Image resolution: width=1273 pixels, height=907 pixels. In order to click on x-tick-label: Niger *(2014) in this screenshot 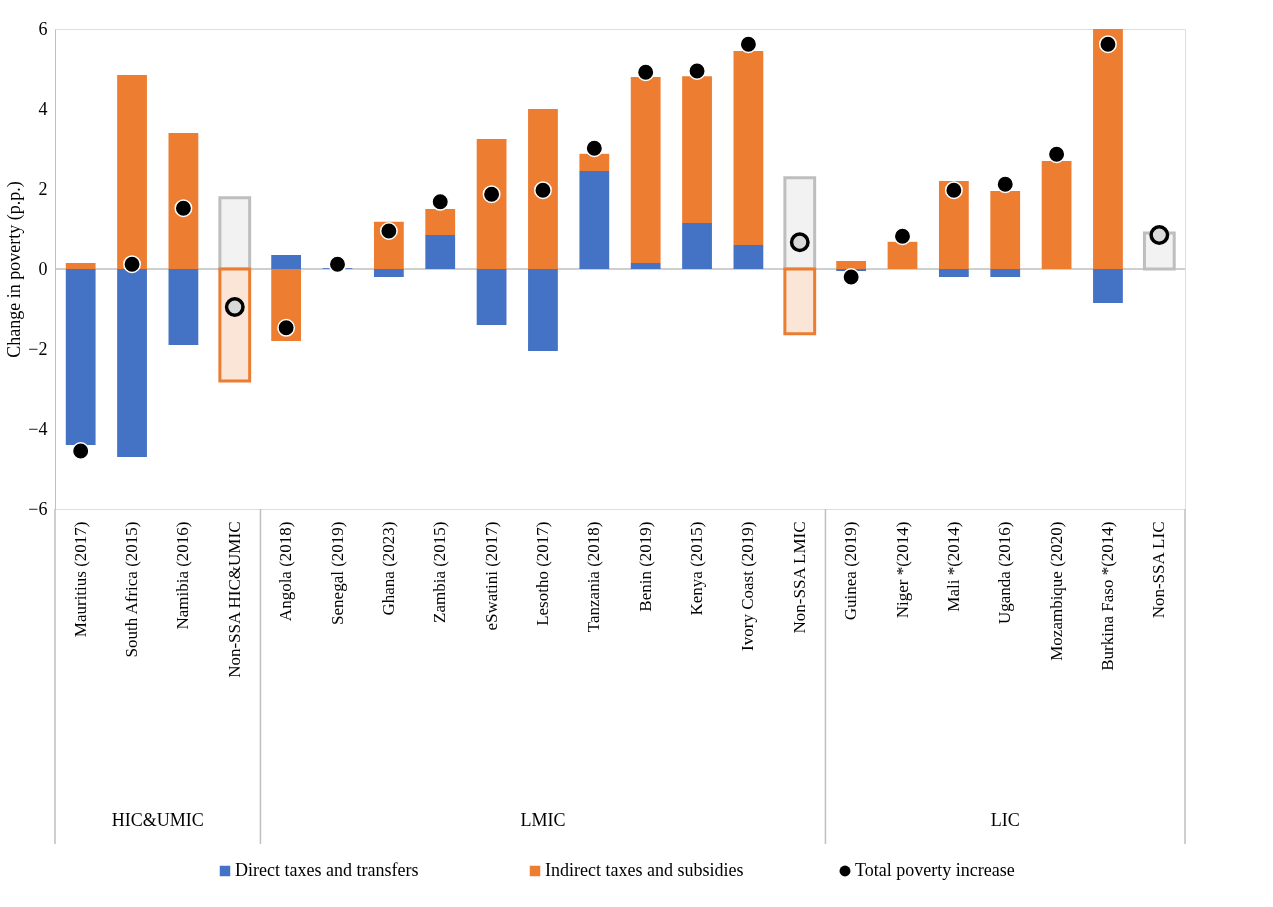, I will do `click(902, 570)`.